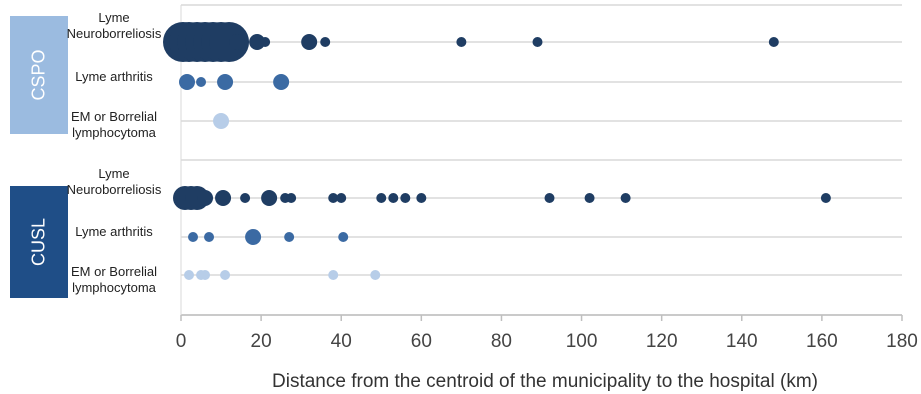 This screenshot has width=921, height=394. What do you see at coordinates (501, 341) in the screenshot?
I see `x-tick-label: 80` at bounding box center [501, 341].